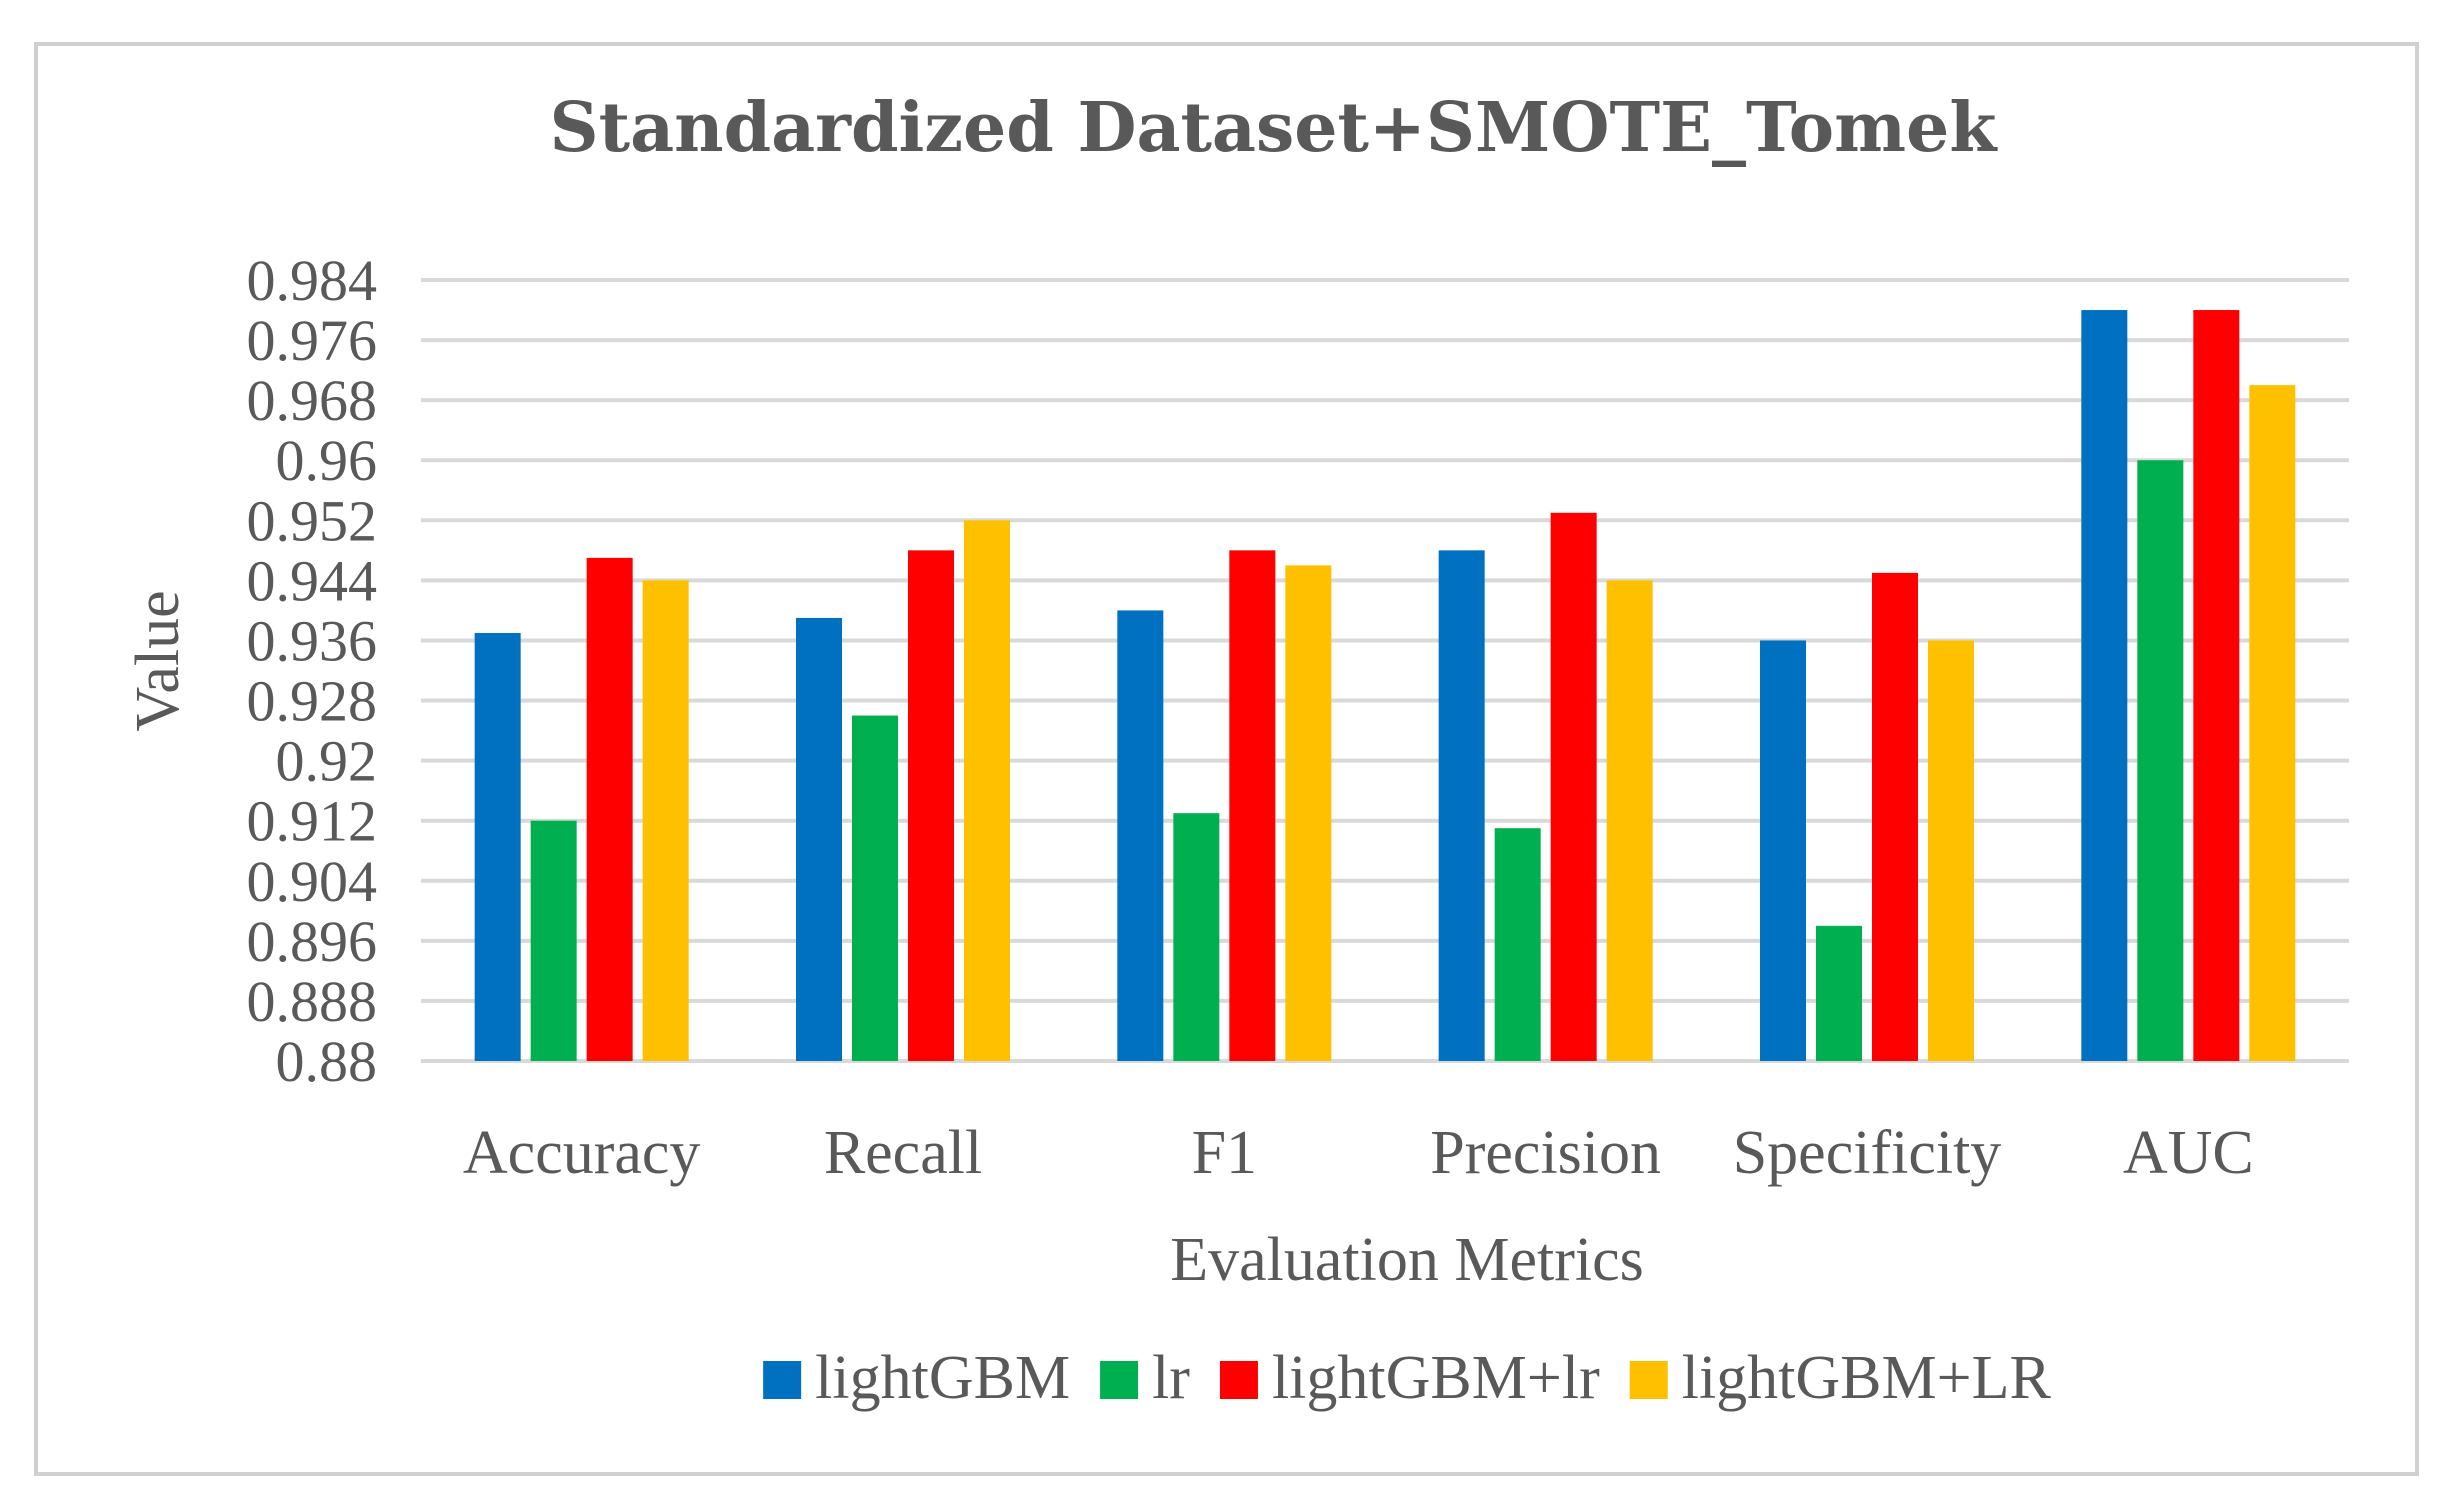  Describe the element at coordinates (1461, 805) in the screenshot. I see `bar-lightgbm-precision` at that location.